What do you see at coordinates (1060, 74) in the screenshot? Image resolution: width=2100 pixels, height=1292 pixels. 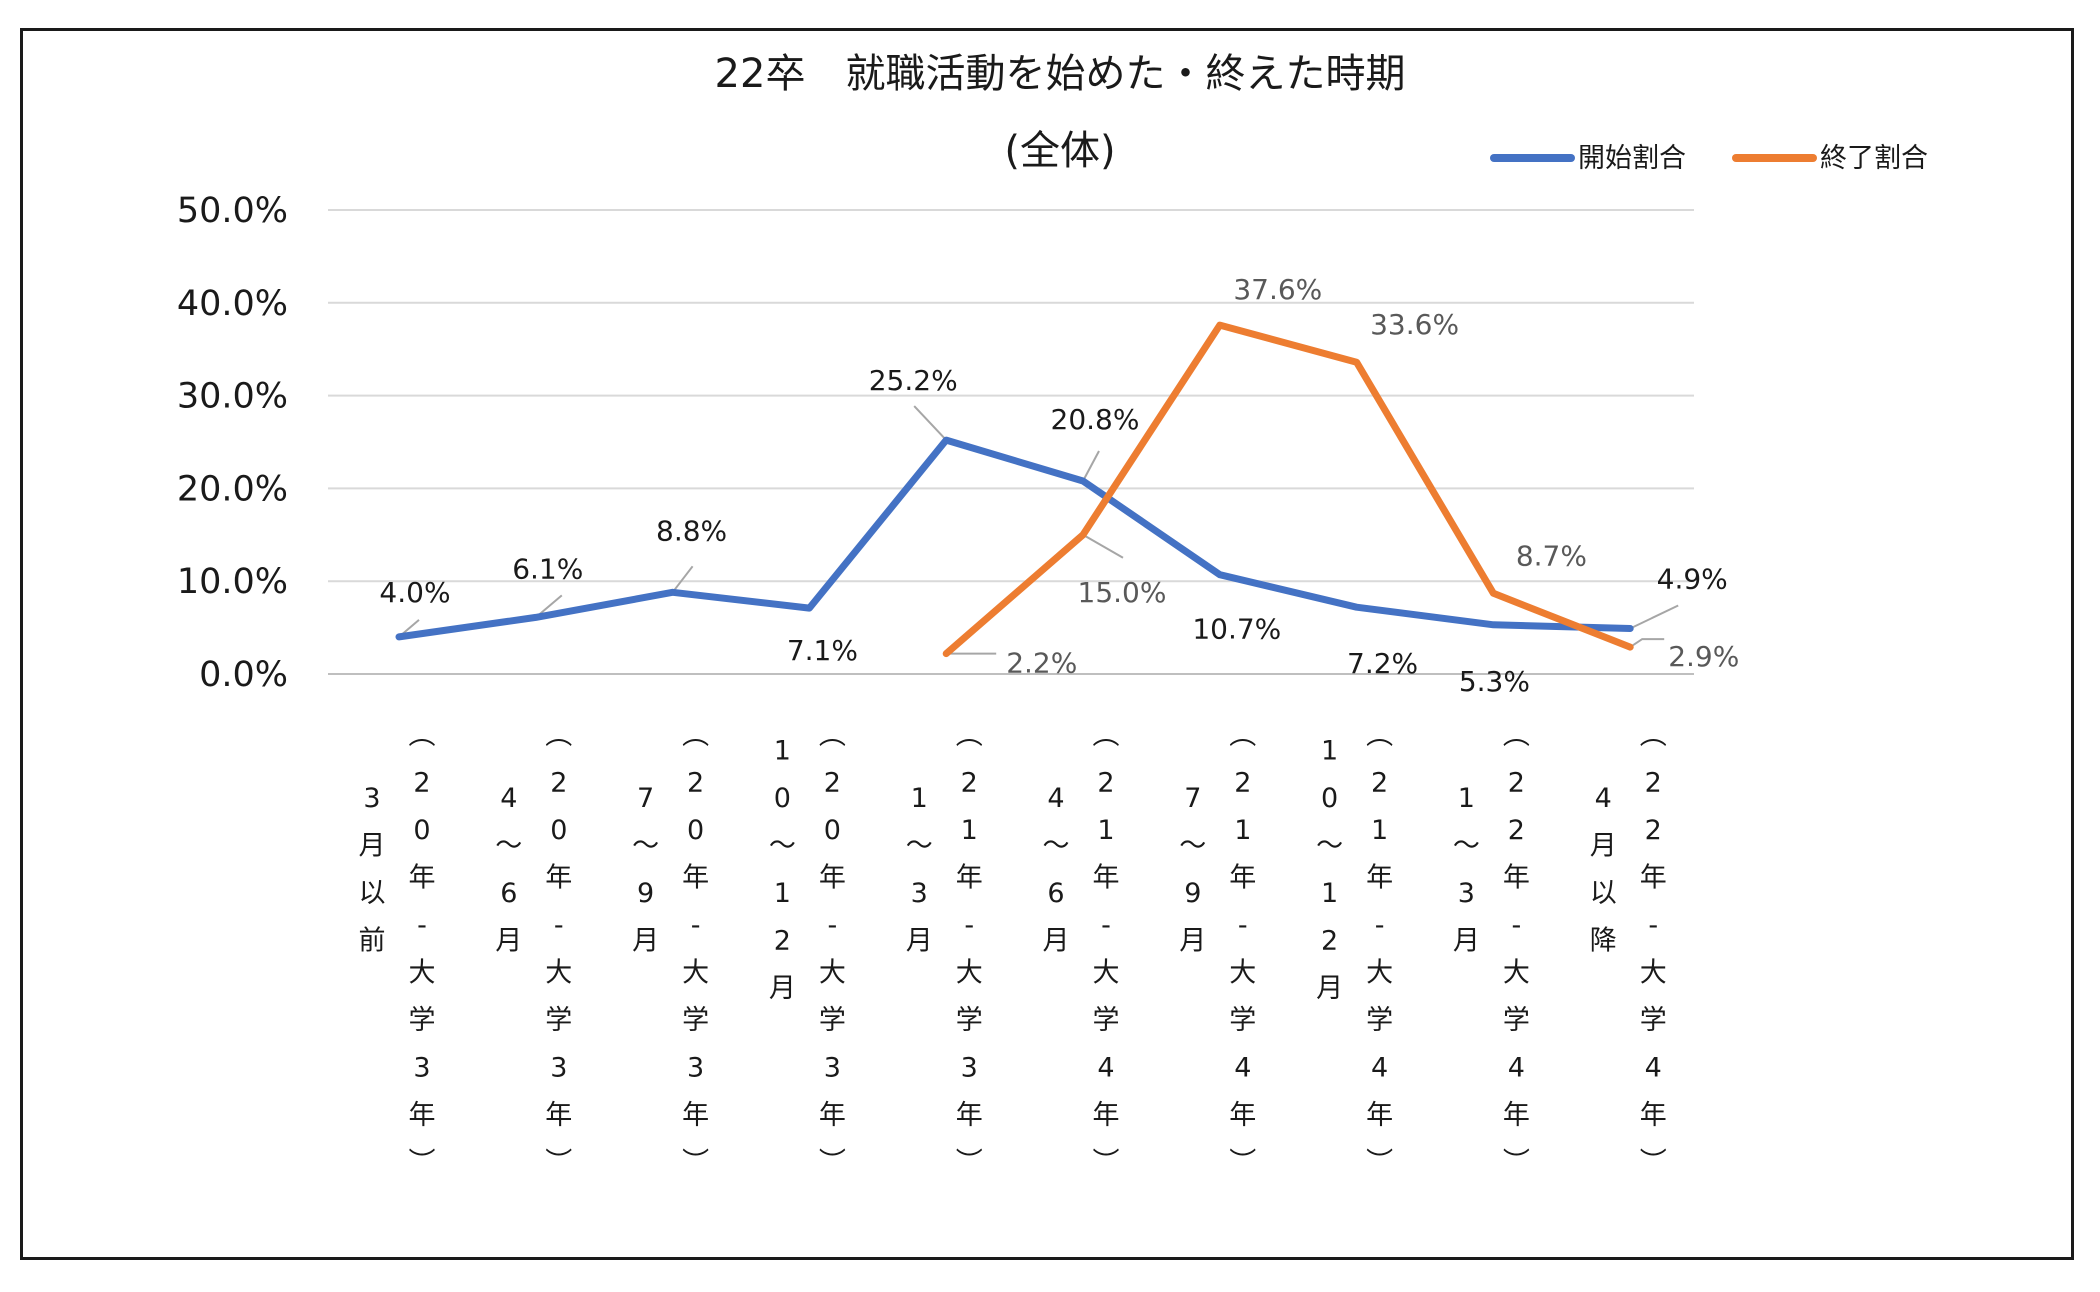 I see `chart-title: 22卒 就職活動を始めた・終えた時期` at bounding box center [1060, 74].